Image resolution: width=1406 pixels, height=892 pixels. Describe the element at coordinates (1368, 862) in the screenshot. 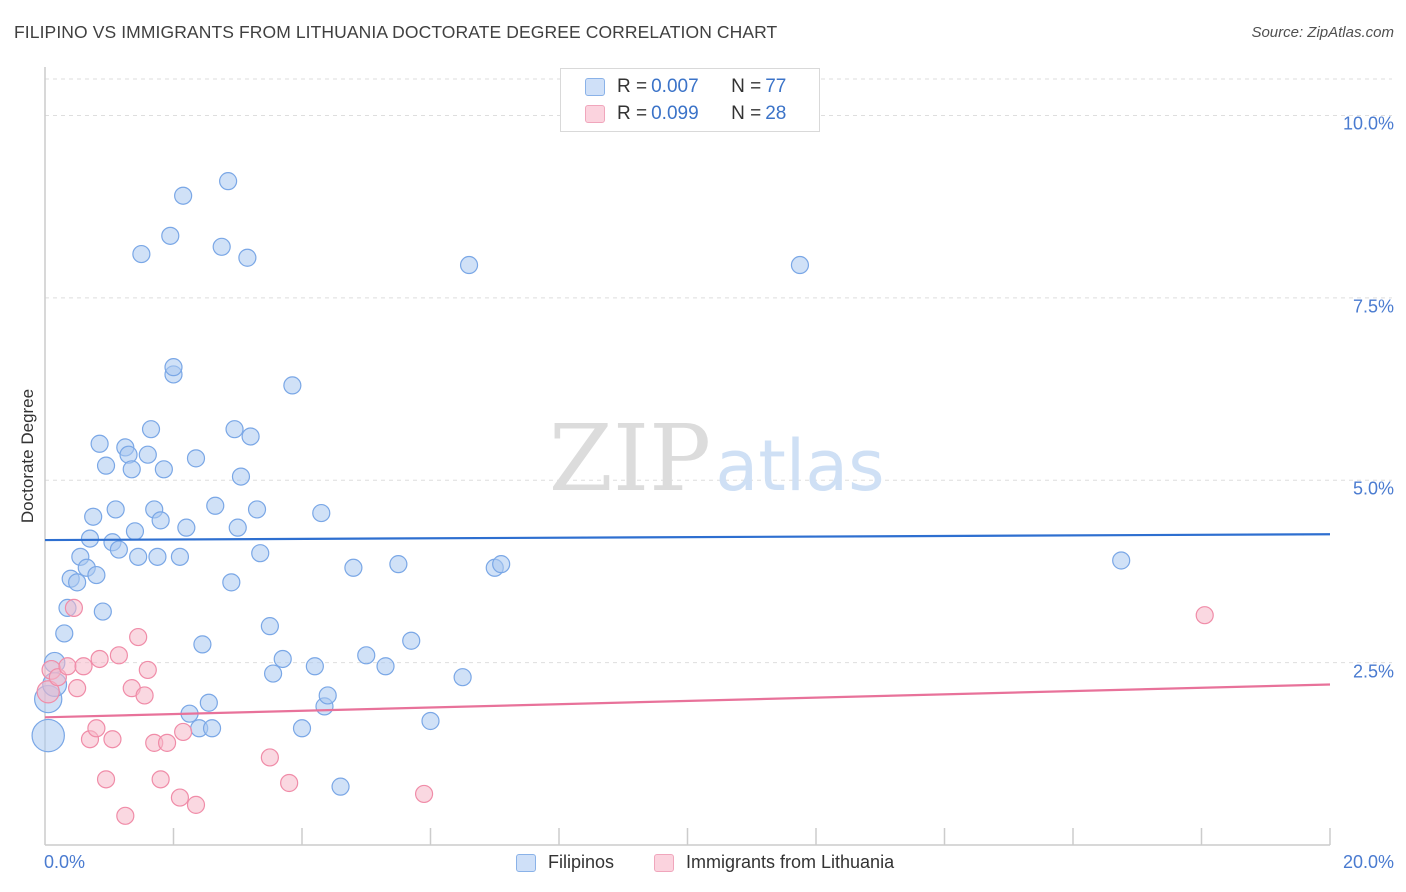

I see `x-tick-label-max: 20.0%` at that location.